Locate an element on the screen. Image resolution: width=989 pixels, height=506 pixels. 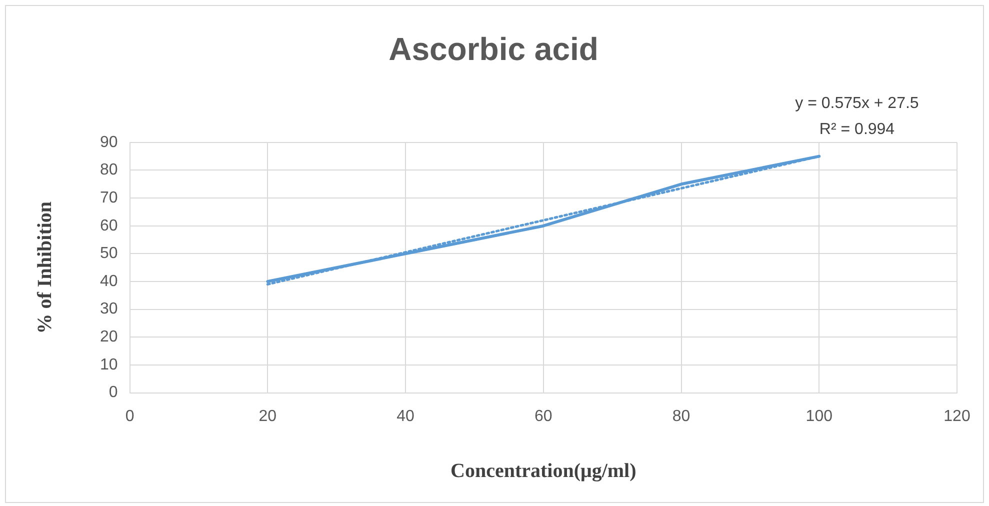
x-axis-title: Concentration(μg/ml) is located at coordinates (543, 471).